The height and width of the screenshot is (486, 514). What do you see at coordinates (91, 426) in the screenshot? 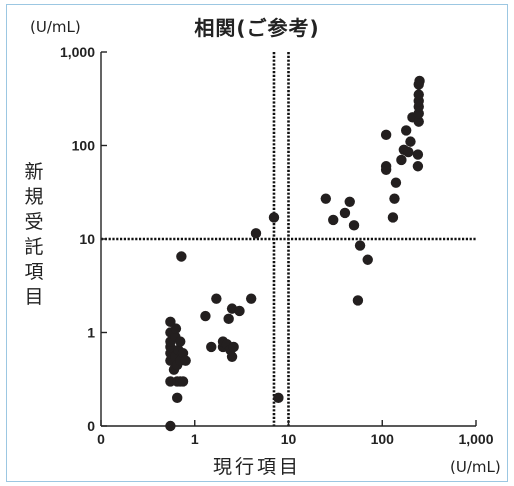
I see `y-tick-label-0: 0` at bounding box center [91, 426].